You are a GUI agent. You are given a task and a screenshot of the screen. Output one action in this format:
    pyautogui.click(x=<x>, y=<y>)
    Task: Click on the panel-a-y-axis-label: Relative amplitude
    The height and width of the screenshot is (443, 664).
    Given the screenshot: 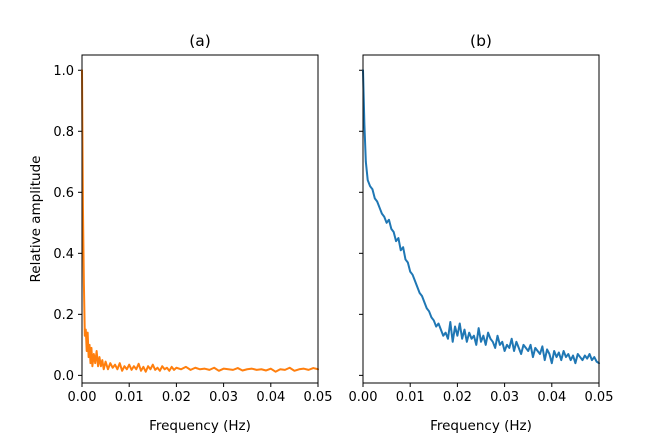 What is the action you would take?
    pyautogui.click(x=36, y=219)
    